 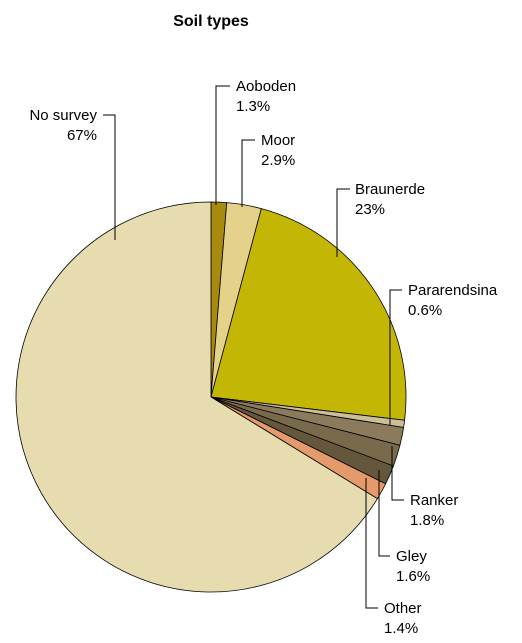 I want to click on leader-line-gley, so click(x=384, y=513).